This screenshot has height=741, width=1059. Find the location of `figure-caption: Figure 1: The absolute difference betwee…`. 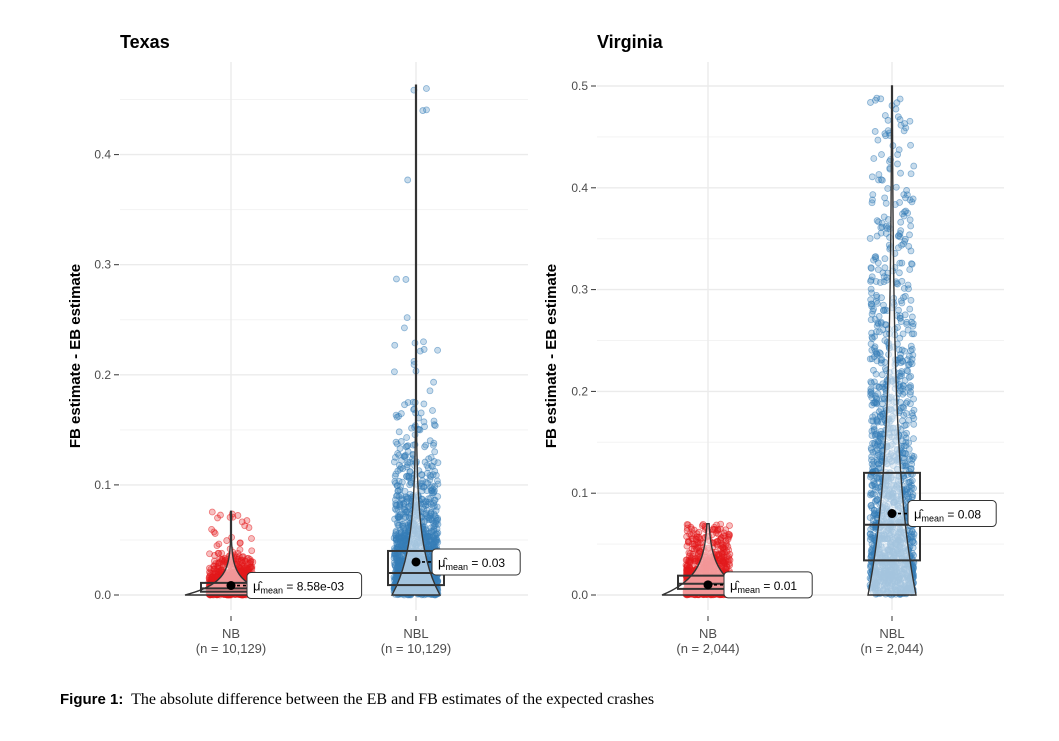

figure-caption: Figure 1: The absolute difference betwee… is located at coordinates (357, 700).